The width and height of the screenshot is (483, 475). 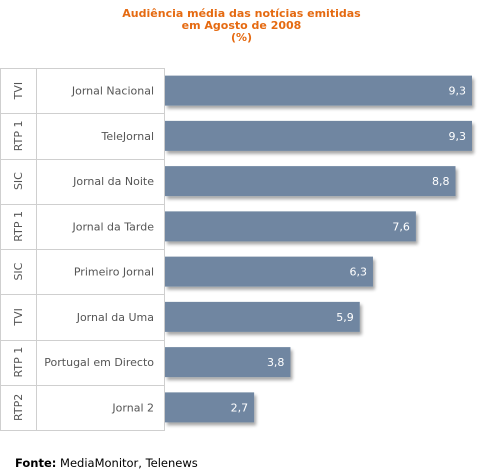 I want to click on chart-title-line-3: (%), so click(x=241, y=37).